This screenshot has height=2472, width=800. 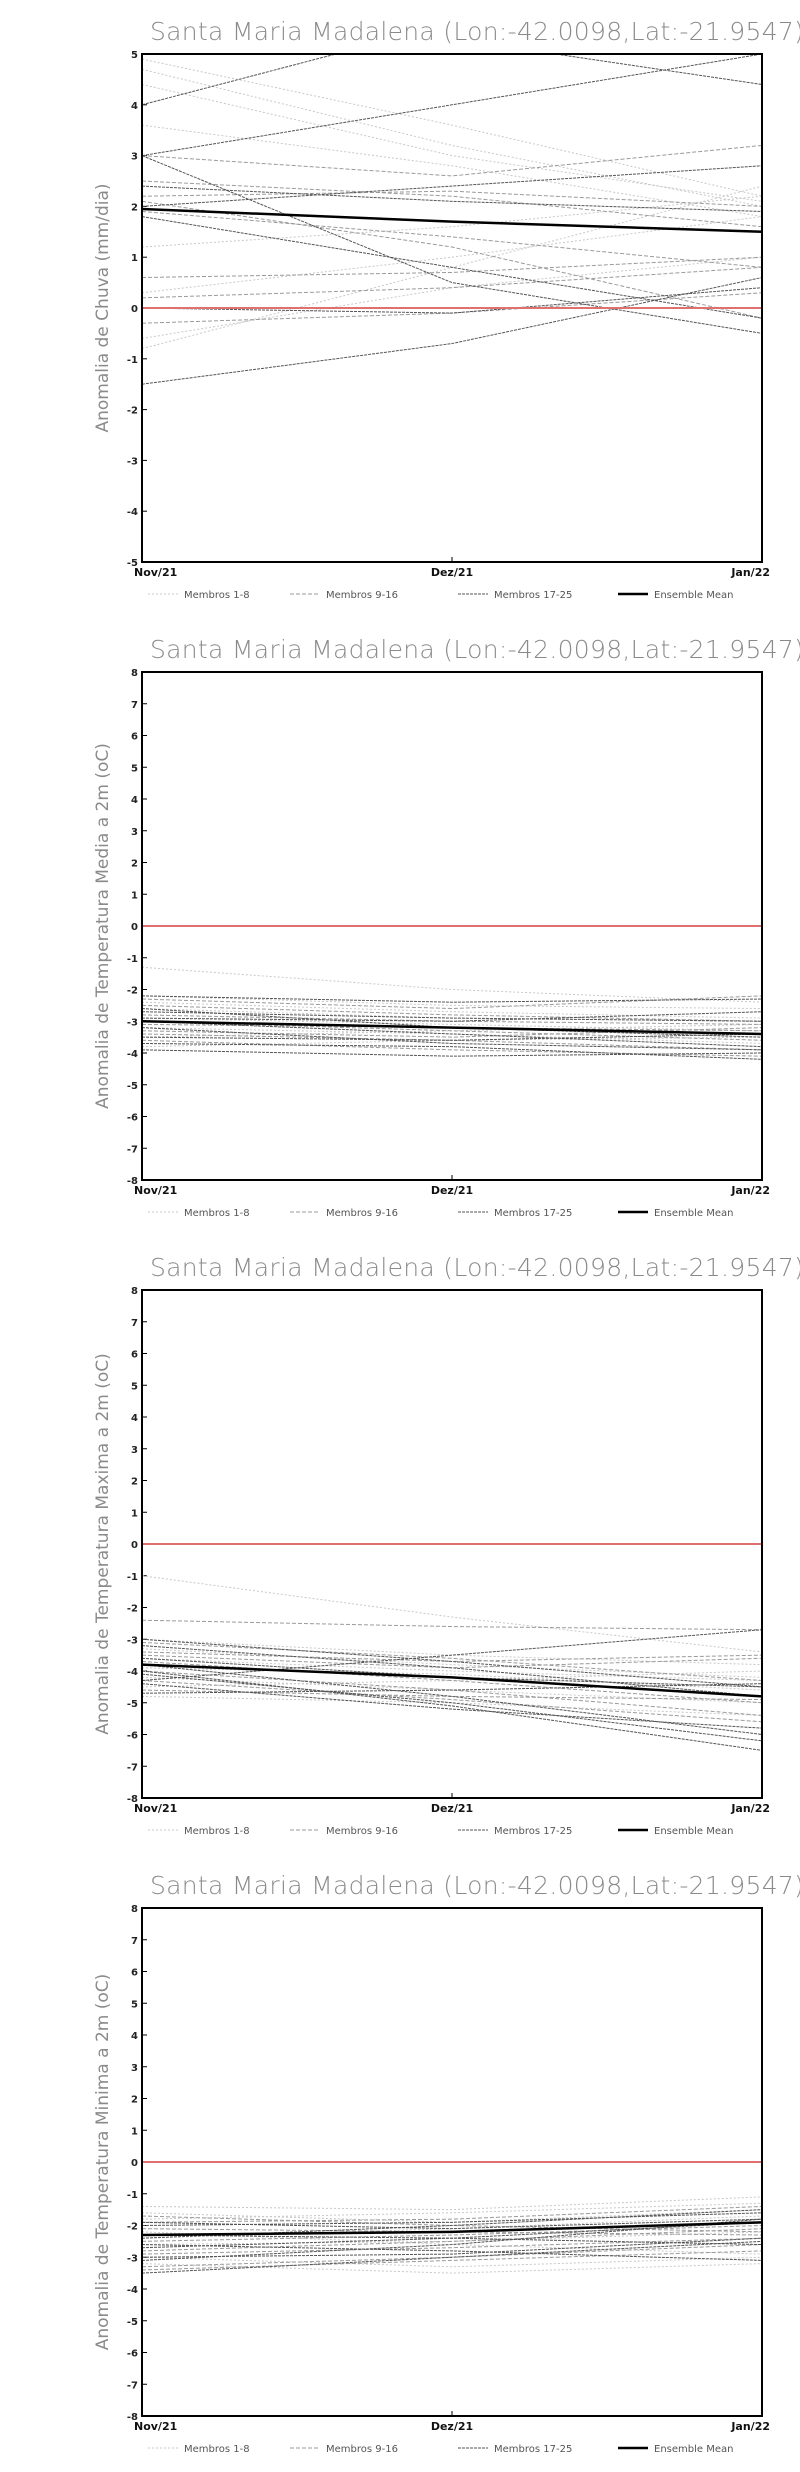 What do you see at coordinates (103, 1544) in the screenshot?
I see `y-axis-label: Anomalia de Temperatura Maxima a 2m (oC)` at bounding box center [103, 1544].